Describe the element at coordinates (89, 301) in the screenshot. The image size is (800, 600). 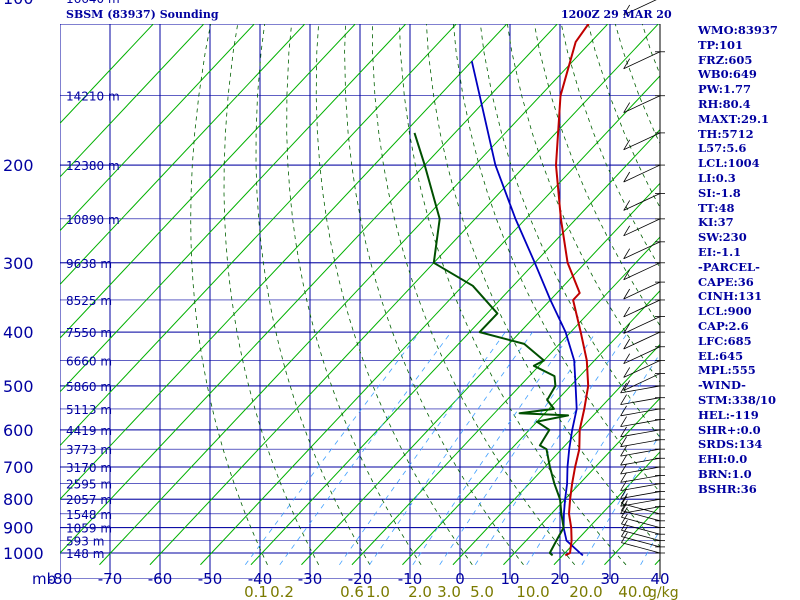
I see `height-label: 8525 m` at that location.